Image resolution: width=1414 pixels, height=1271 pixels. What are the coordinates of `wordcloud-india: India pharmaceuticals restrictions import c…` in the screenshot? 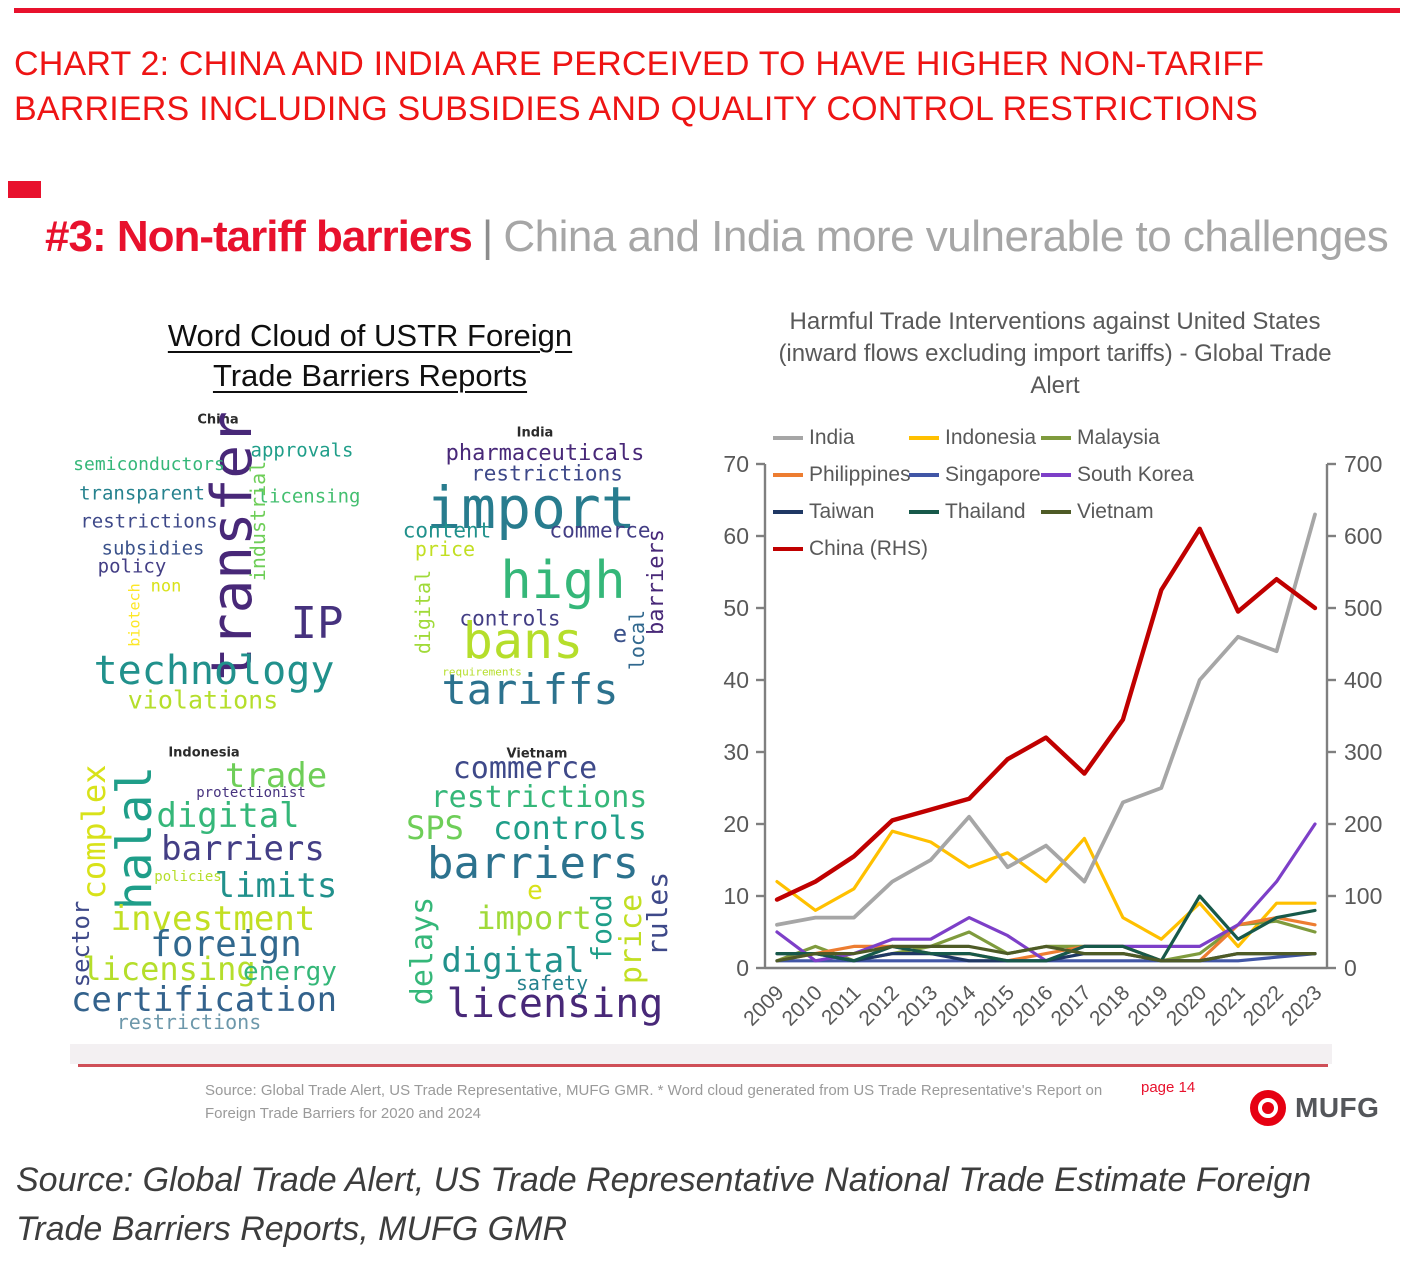 It's located at (545, 579).